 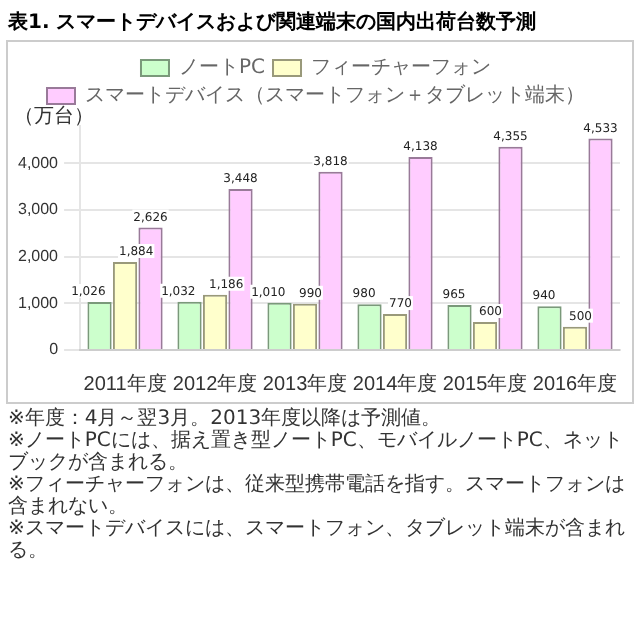 I want to click on y-tick-label: 3,000, so click(x=38, y=209).